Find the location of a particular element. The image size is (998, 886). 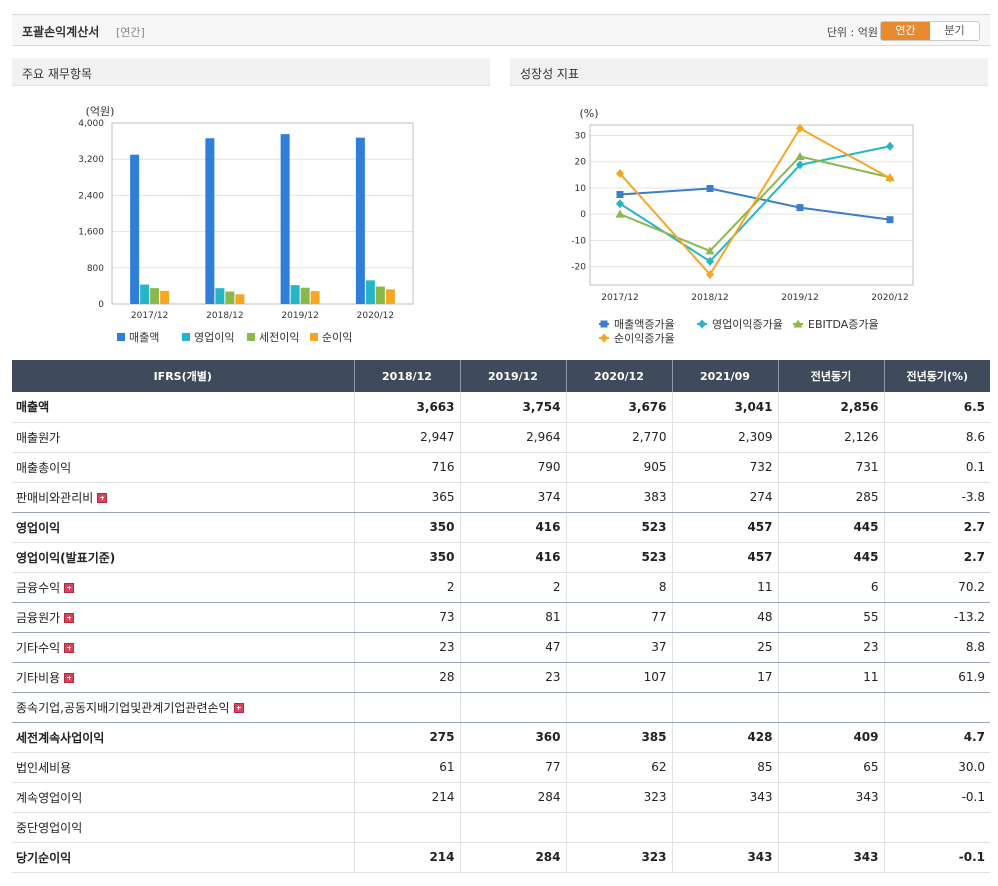

table-cell: 8.6 is located at coordinates (937, 437).